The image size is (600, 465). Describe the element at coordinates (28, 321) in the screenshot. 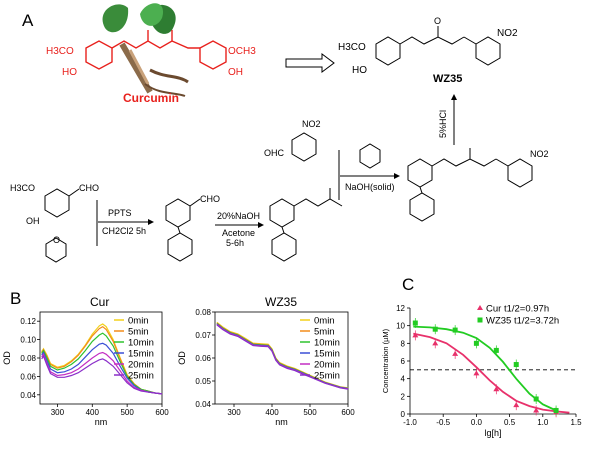

I see `y-tick-label: 0.12` at that location.